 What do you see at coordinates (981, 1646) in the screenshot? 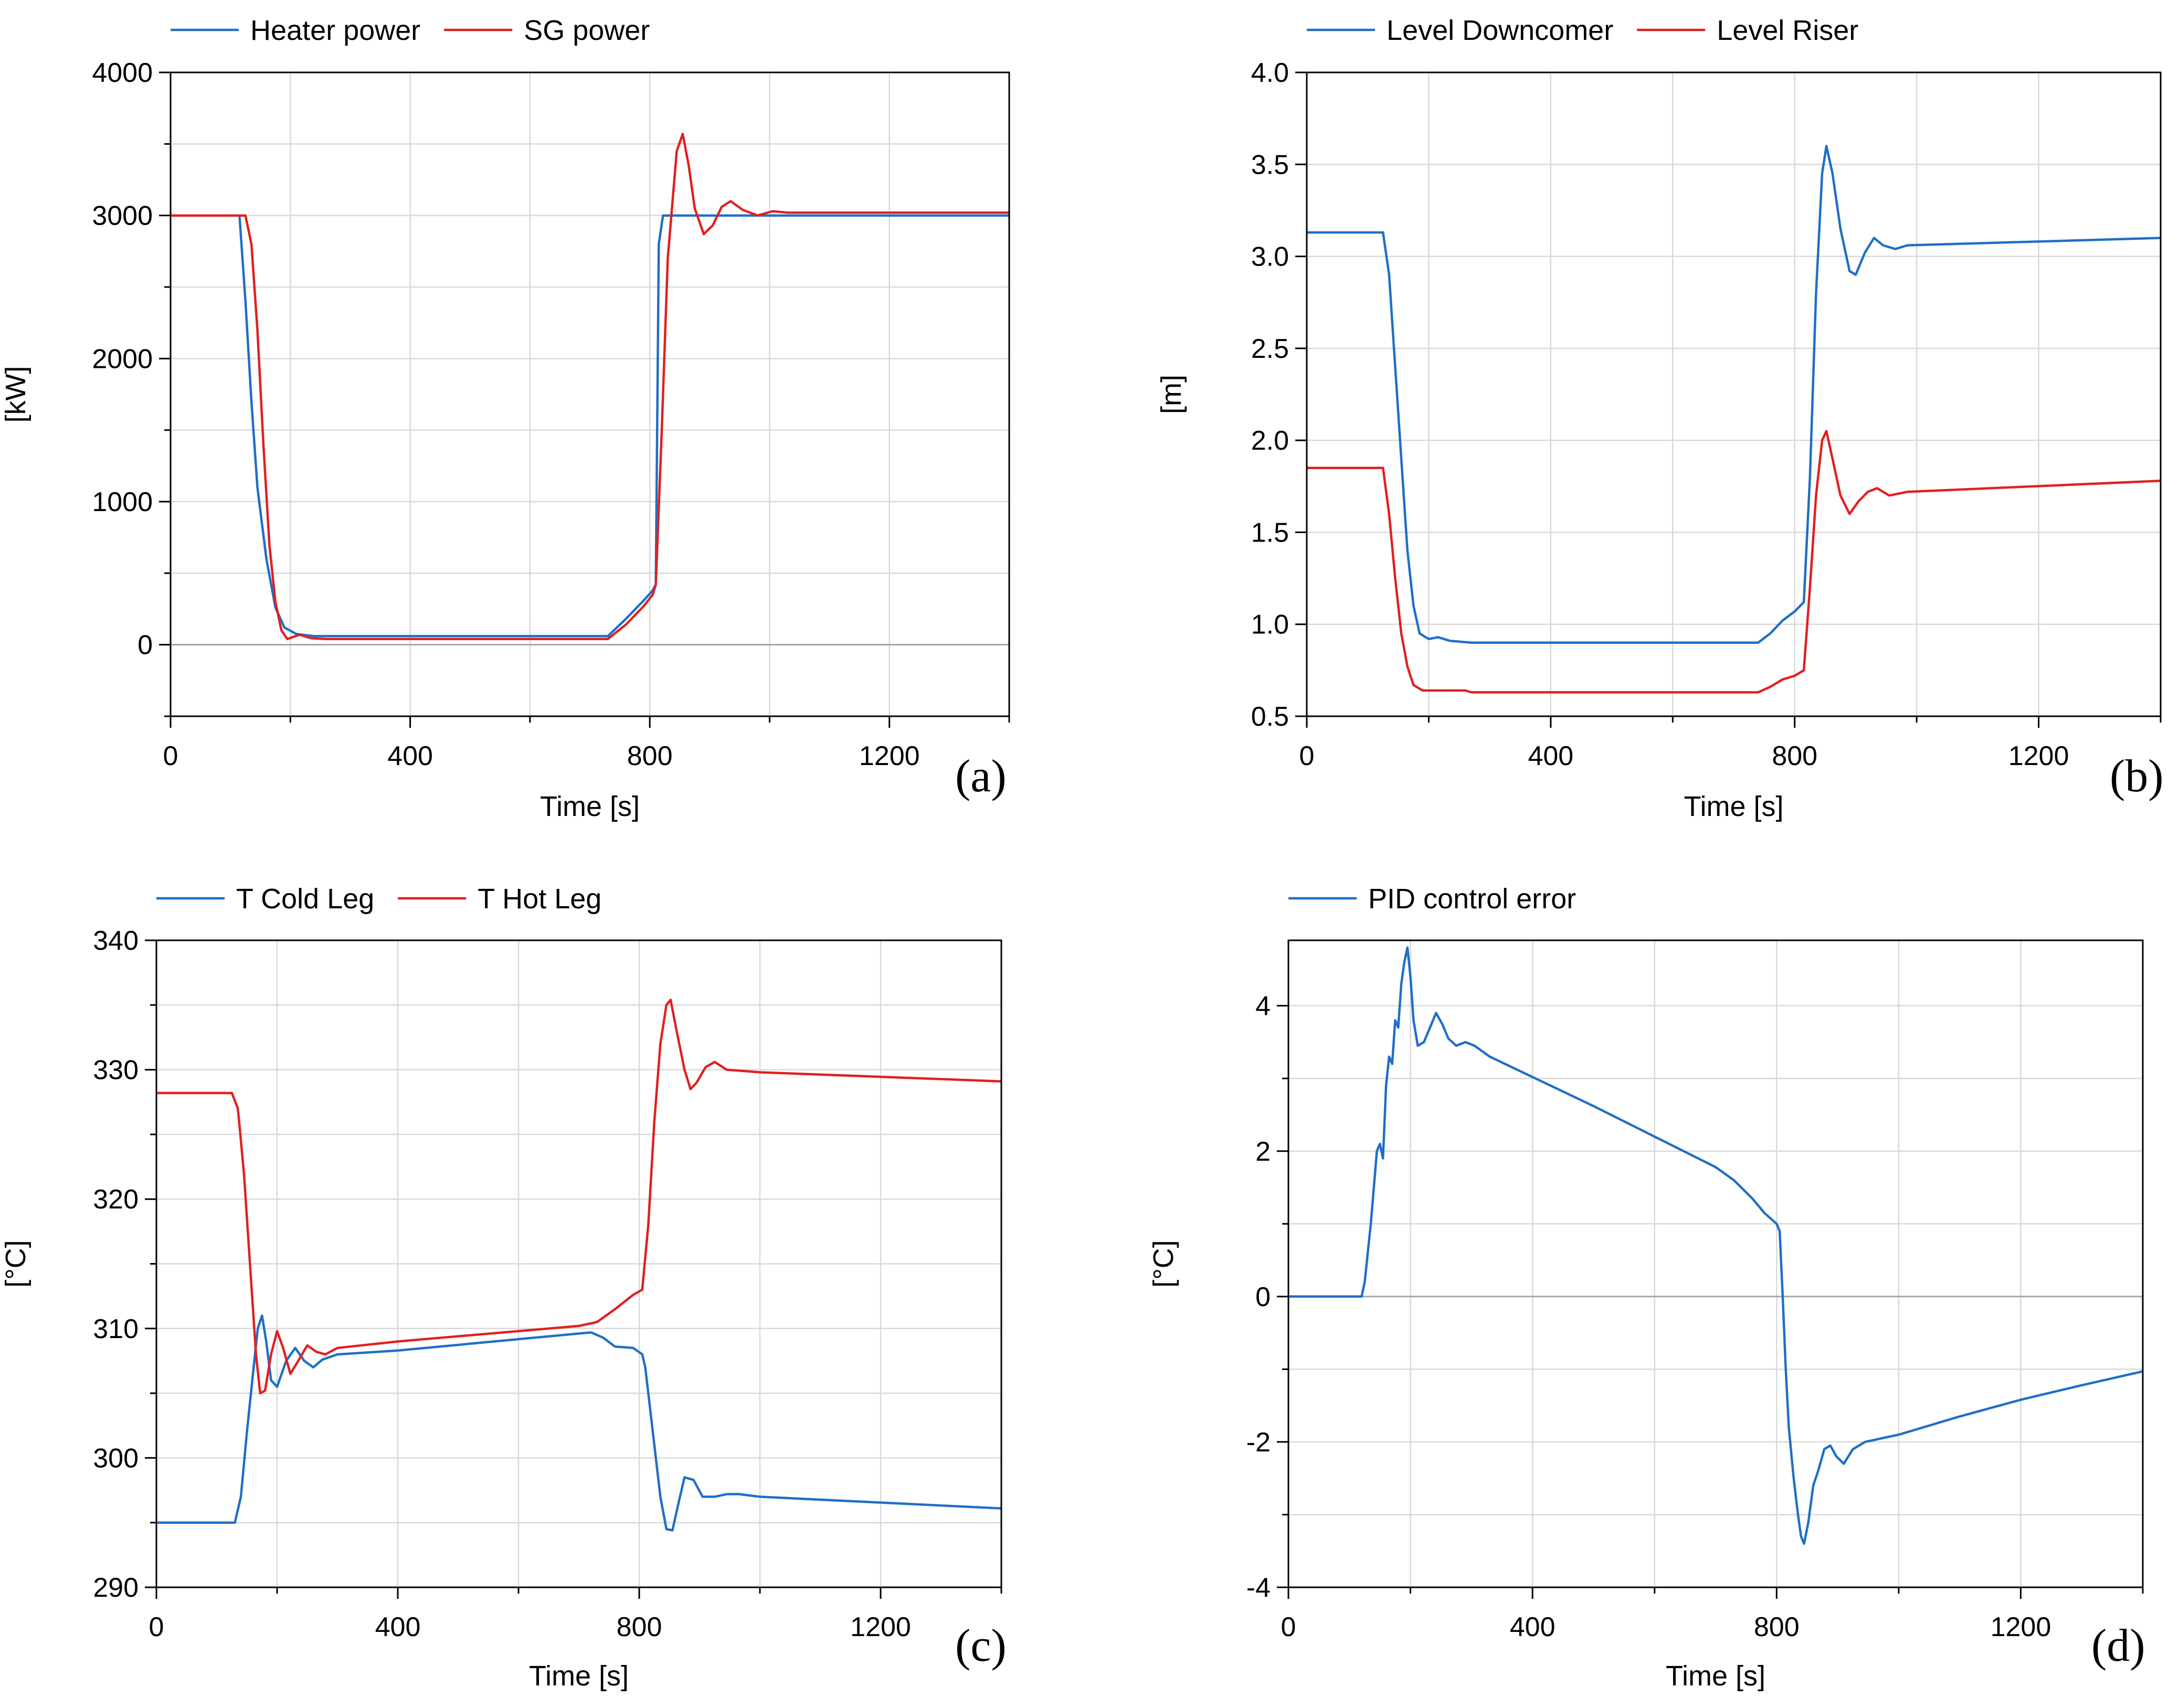
I see `panel-label: (c)` at bounding box center [981, 1646].